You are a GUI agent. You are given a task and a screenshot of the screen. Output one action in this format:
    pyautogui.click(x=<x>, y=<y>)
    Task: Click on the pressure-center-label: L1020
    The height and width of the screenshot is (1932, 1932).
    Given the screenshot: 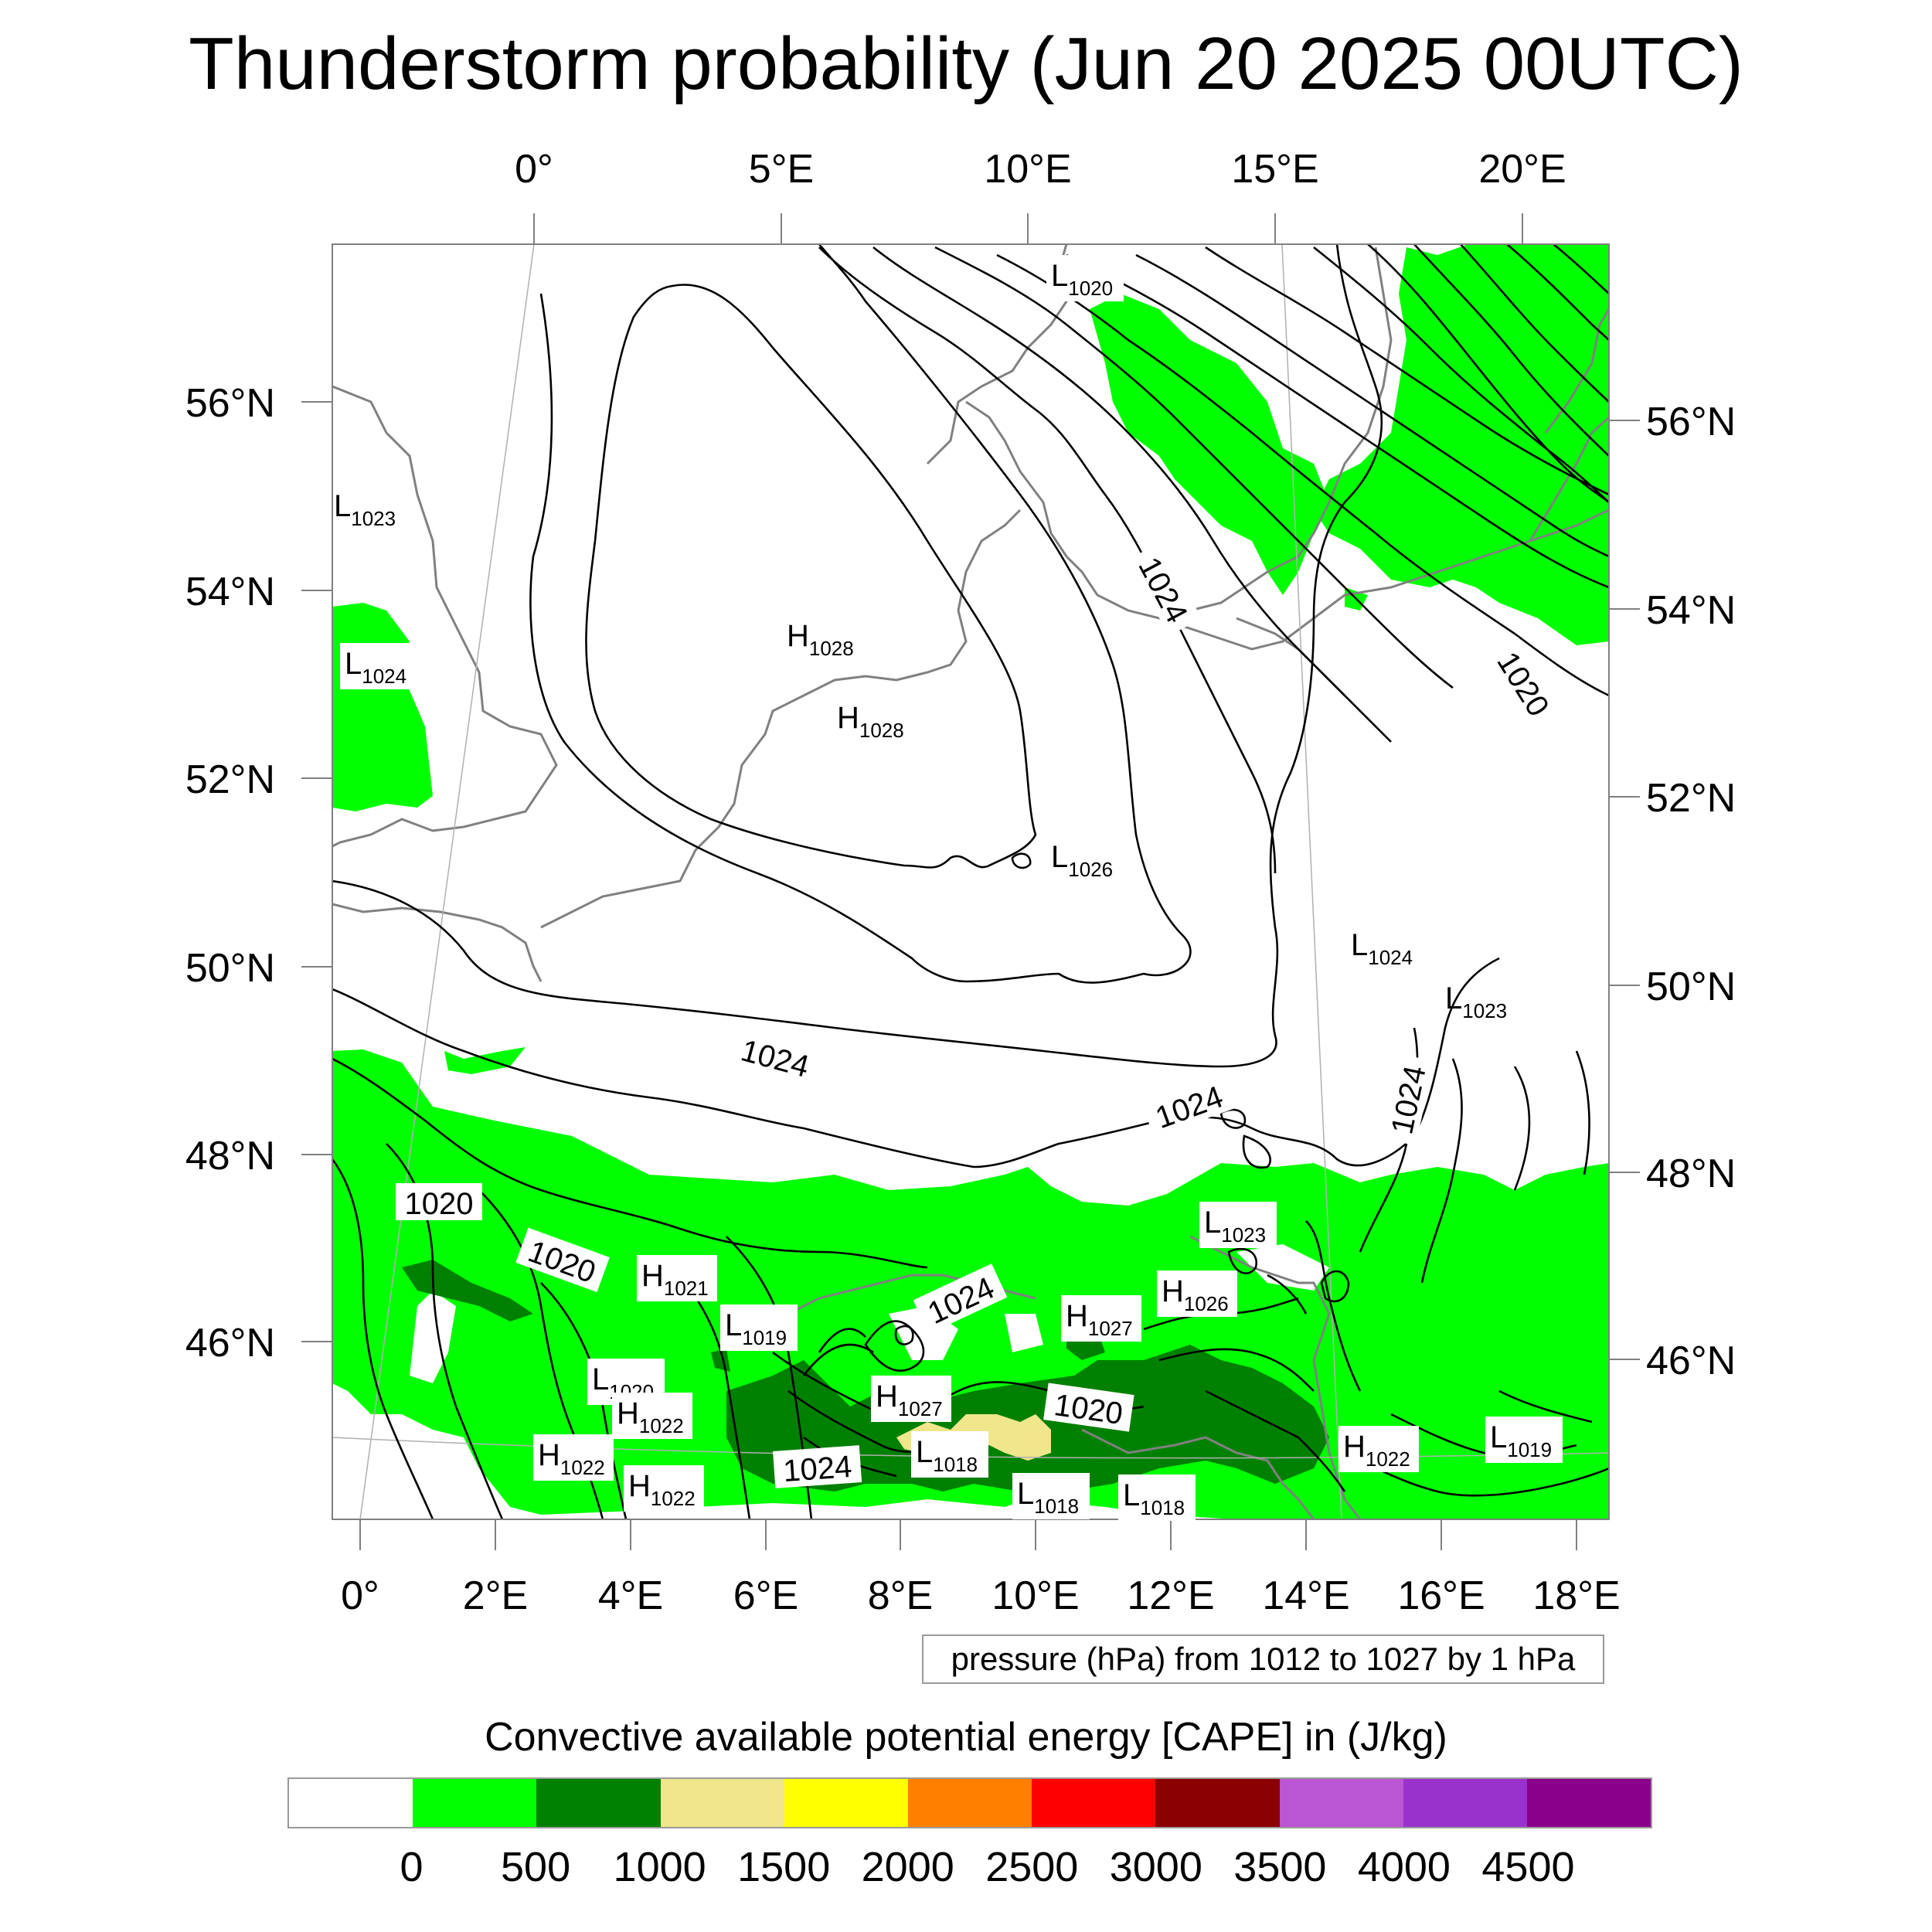 What is the action you would take?
    pyautogui.click(x=1085, y=278)
    